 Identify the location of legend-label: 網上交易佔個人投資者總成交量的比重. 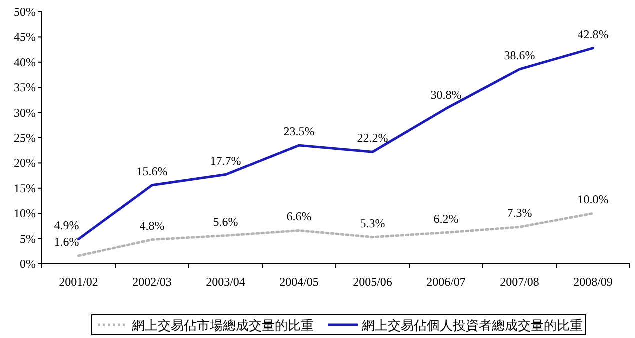
(472, 325).